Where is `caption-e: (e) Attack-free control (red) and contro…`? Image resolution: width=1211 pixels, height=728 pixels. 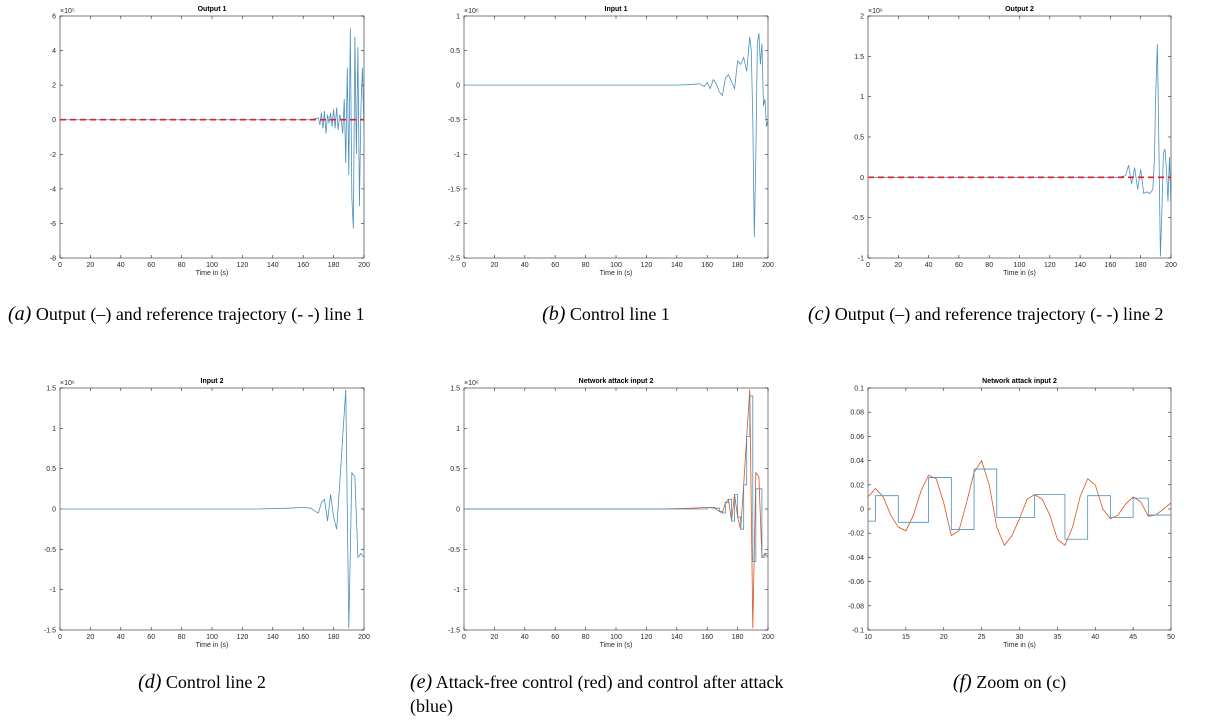
caption-e: (e) Attack-free control (red) and contro… is located at coordinates (606, 694).